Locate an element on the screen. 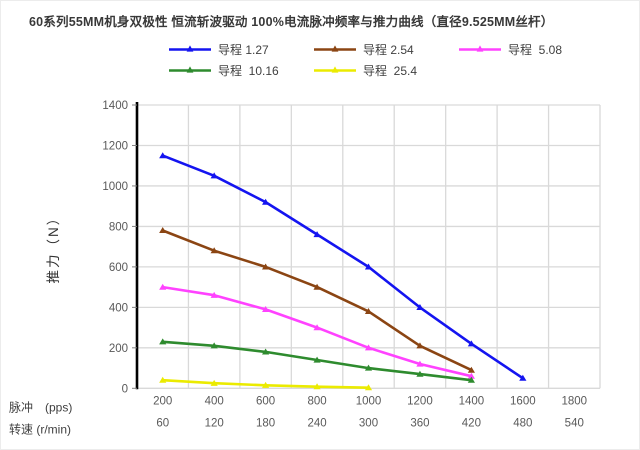  svg-text: 240 is located at coordinates (316, 423).